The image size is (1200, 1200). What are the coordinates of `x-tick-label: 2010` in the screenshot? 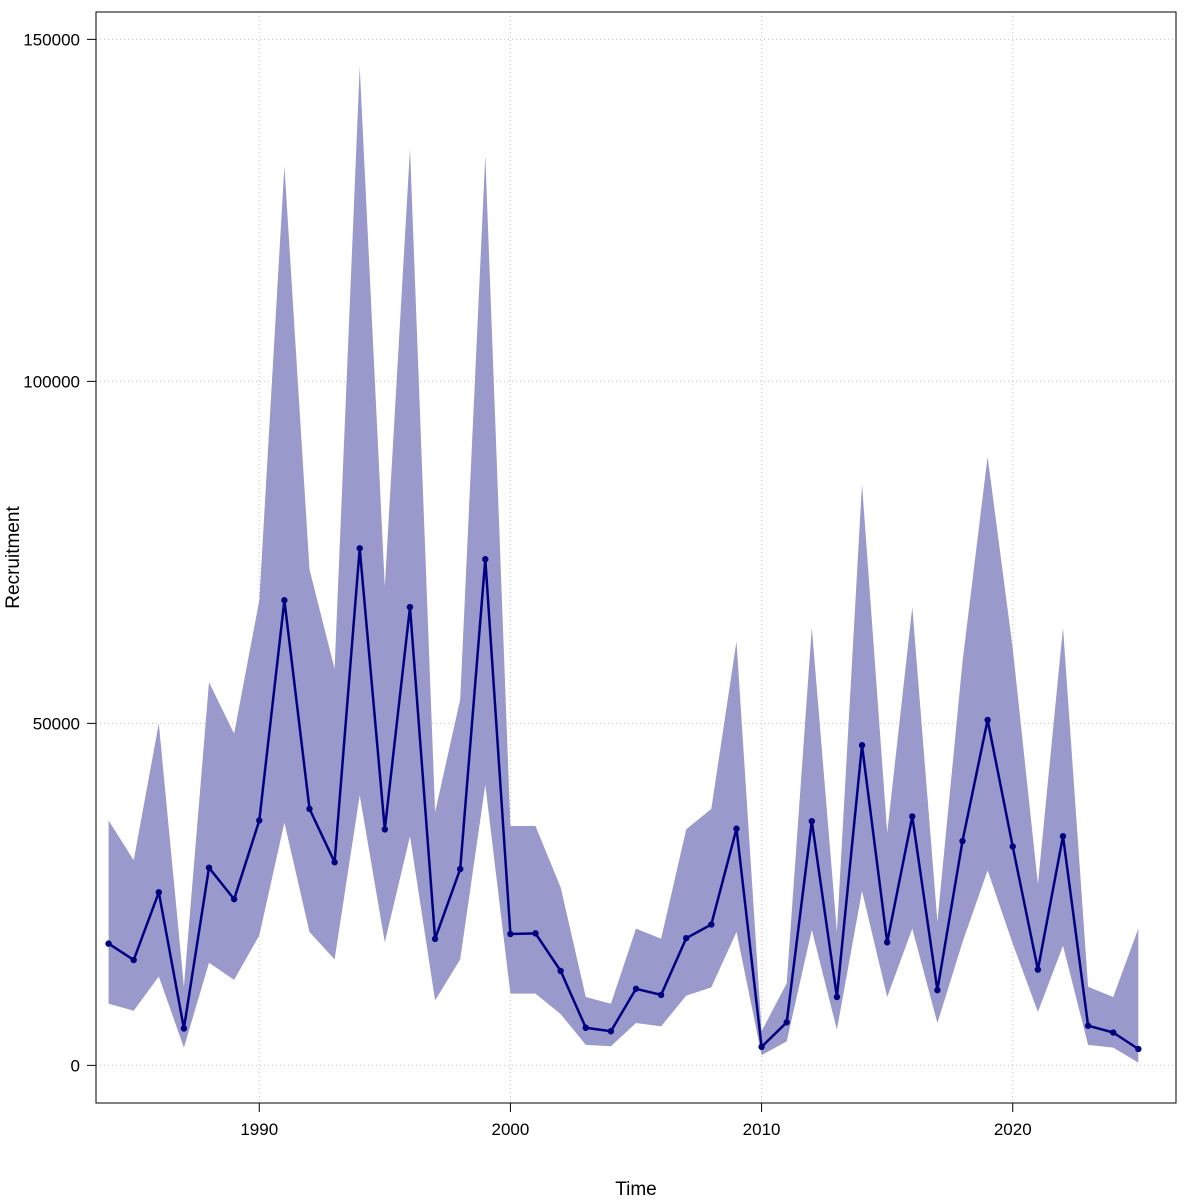 It's located at (762, 1129).